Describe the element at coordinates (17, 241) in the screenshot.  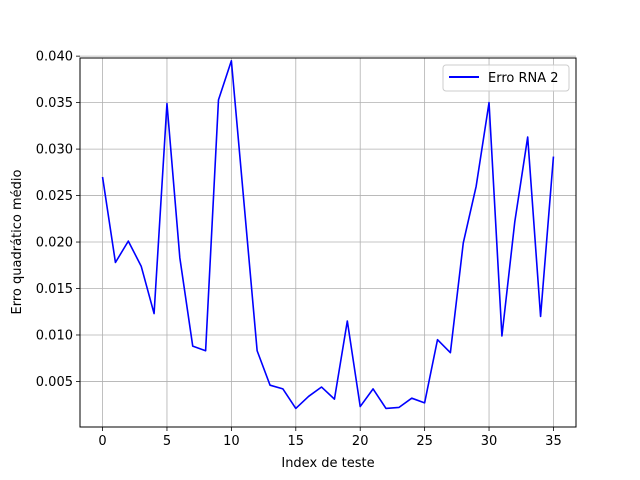
I see `y-axis-label: Erro quadrático médio` at that location.